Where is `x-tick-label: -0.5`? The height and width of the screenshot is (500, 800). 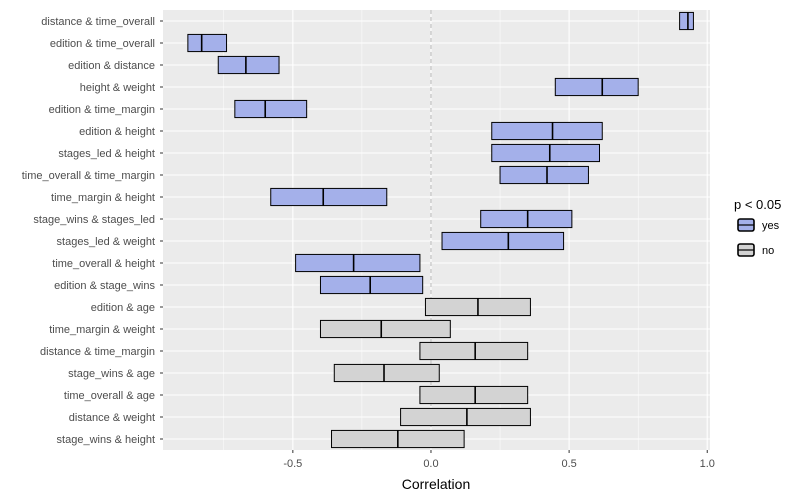
x-tick-label: -0.5 is located at coordinates (292, 464).